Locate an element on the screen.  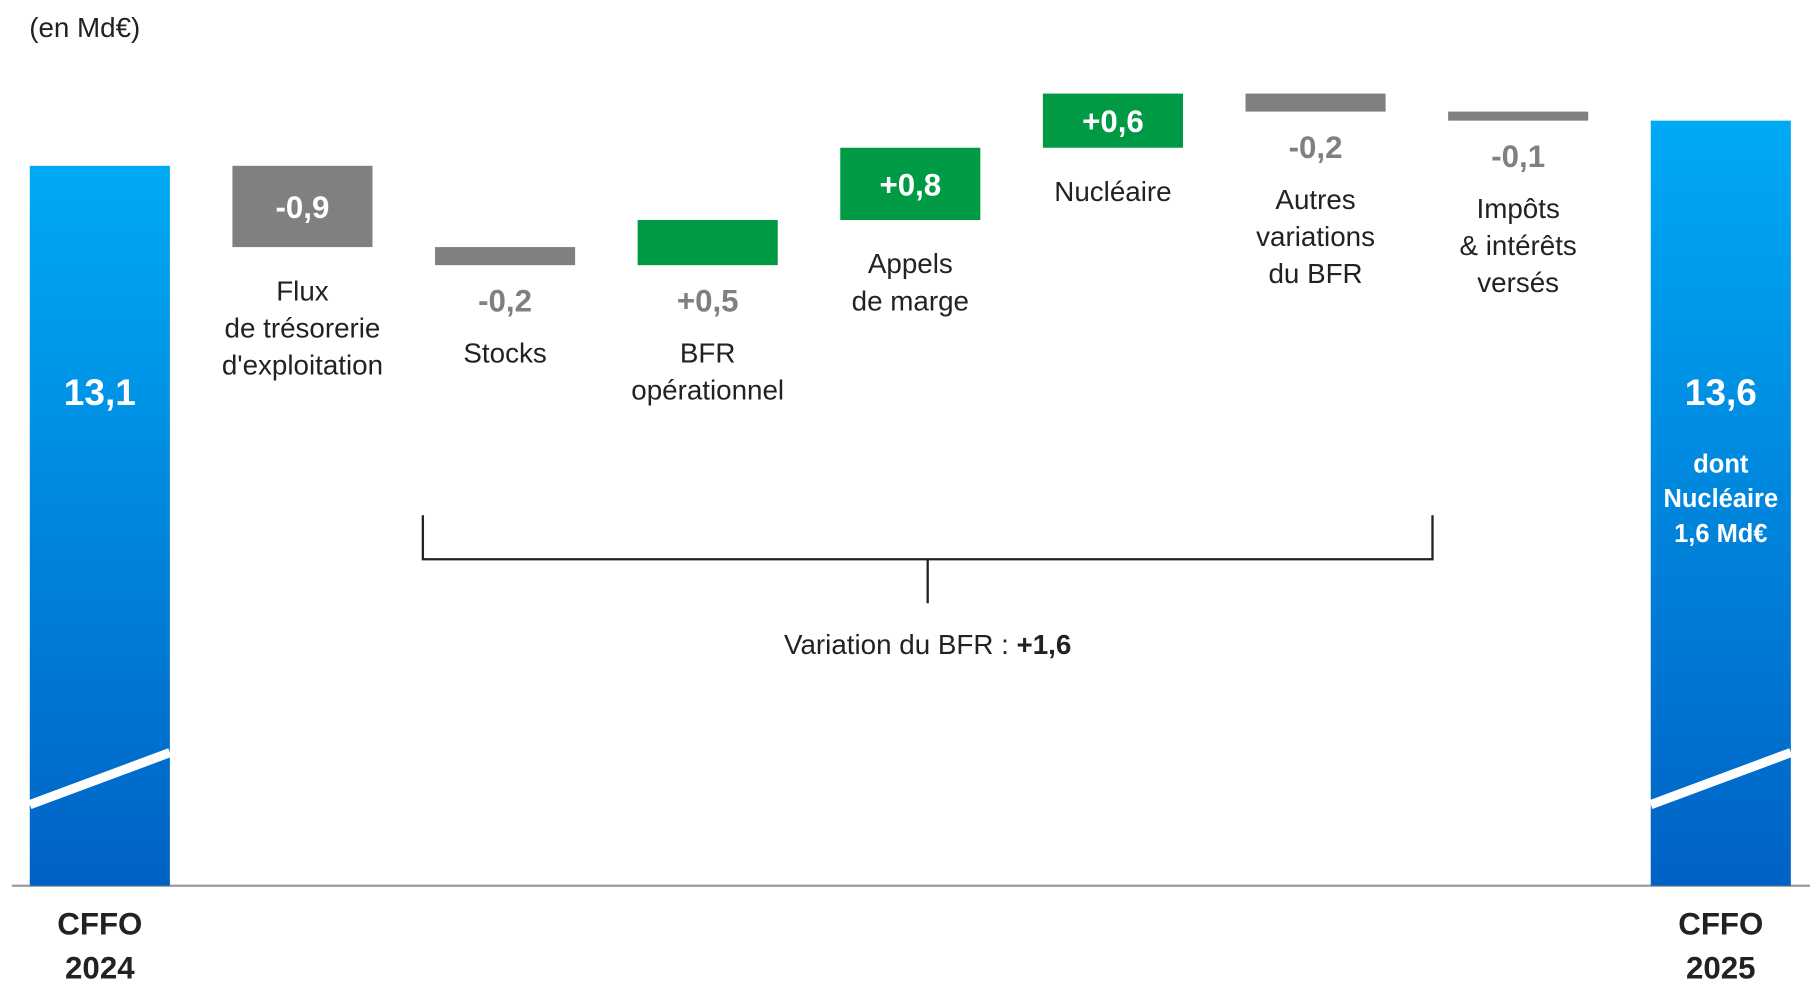
bracket is located at coordinates (927, 559).